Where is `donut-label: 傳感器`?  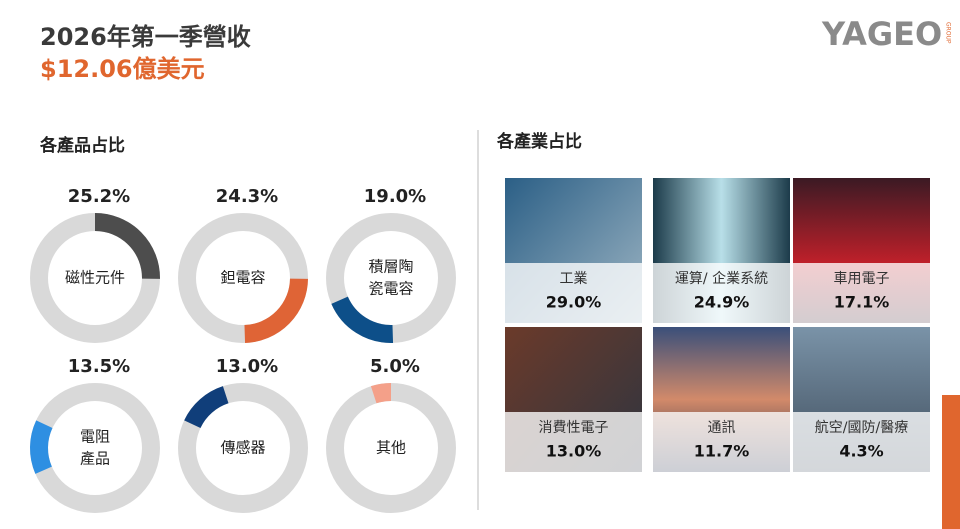 donut-label: 傳感器 is located at coordinates (242, 448).